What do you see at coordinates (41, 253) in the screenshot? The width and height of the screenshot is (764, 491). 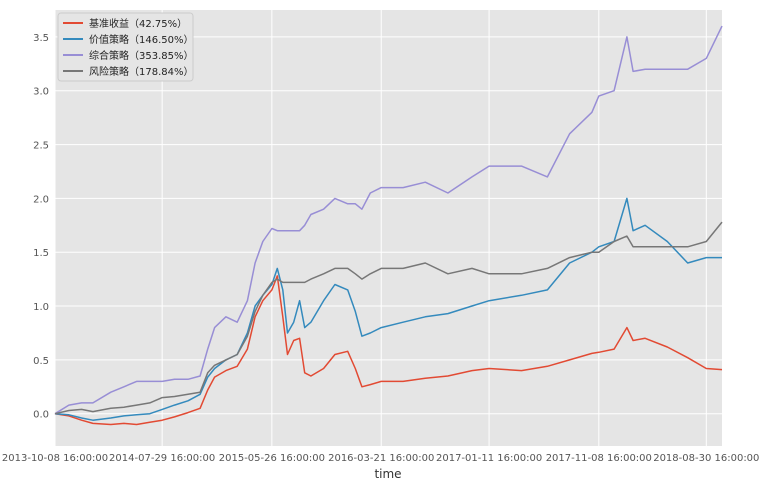 I see `y-tick-label: 1.5` at bounding box center [41, 253].